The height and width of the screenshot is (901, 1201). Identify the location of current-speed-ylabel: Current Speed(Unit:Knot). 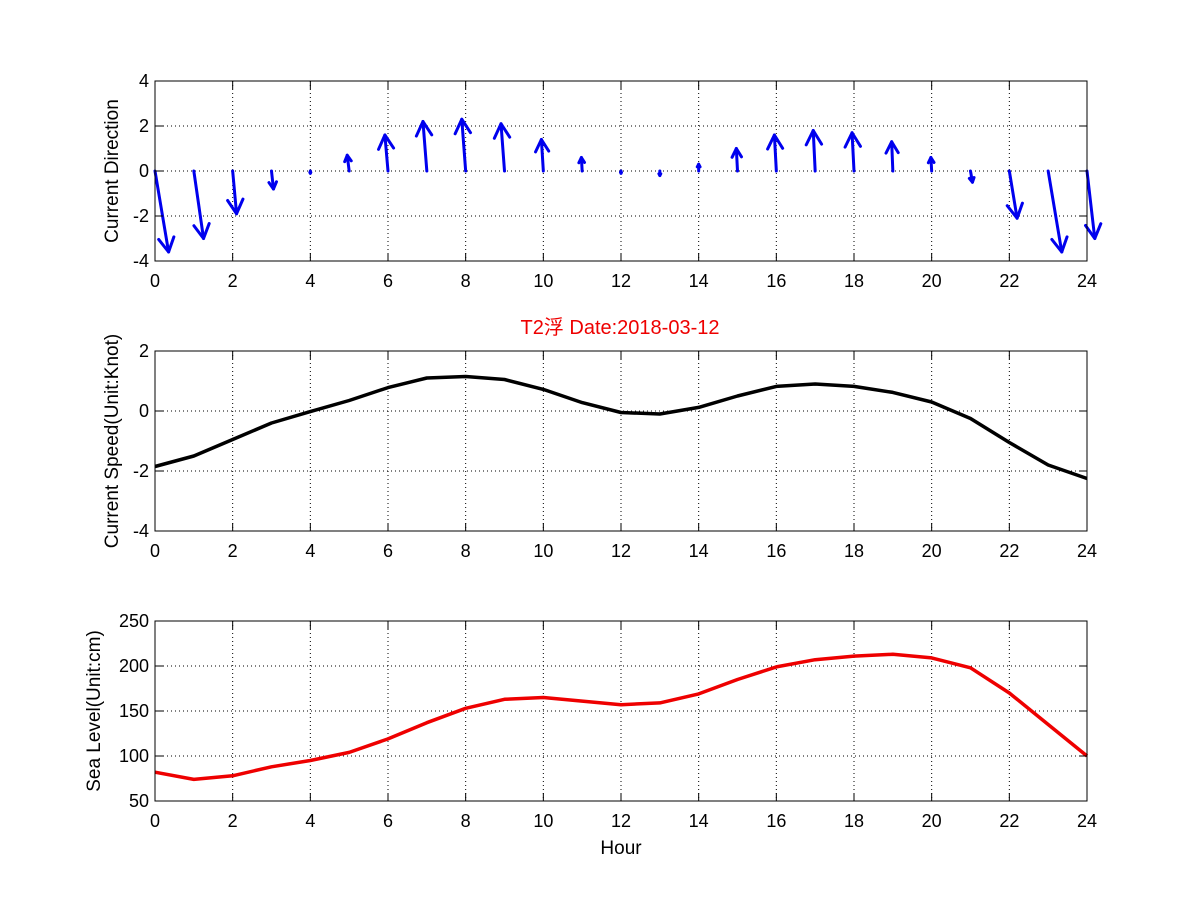
(112, 441).